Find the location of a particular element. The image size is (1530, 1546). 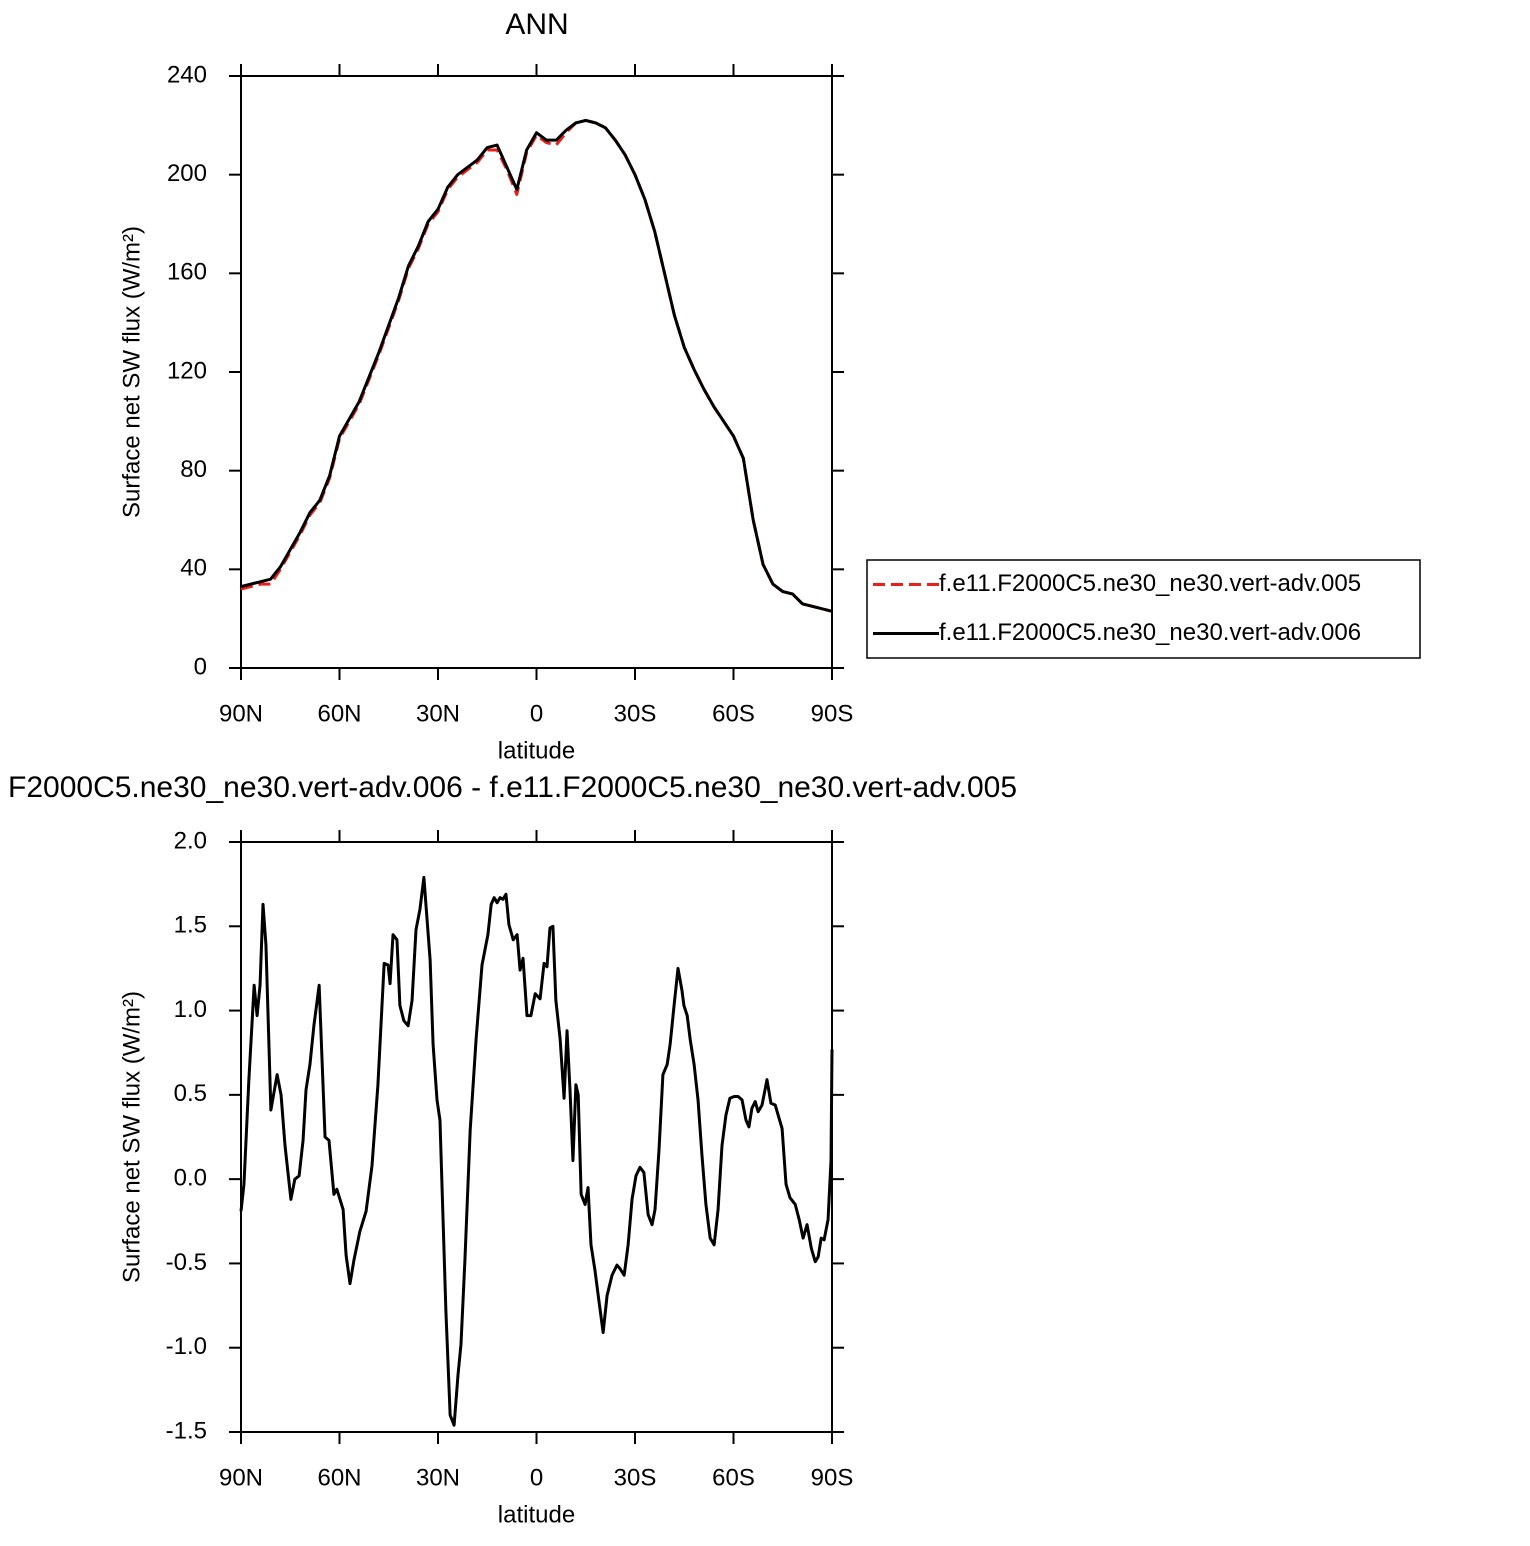

y-tick-label: 40 is located at coordinates (193, 568).